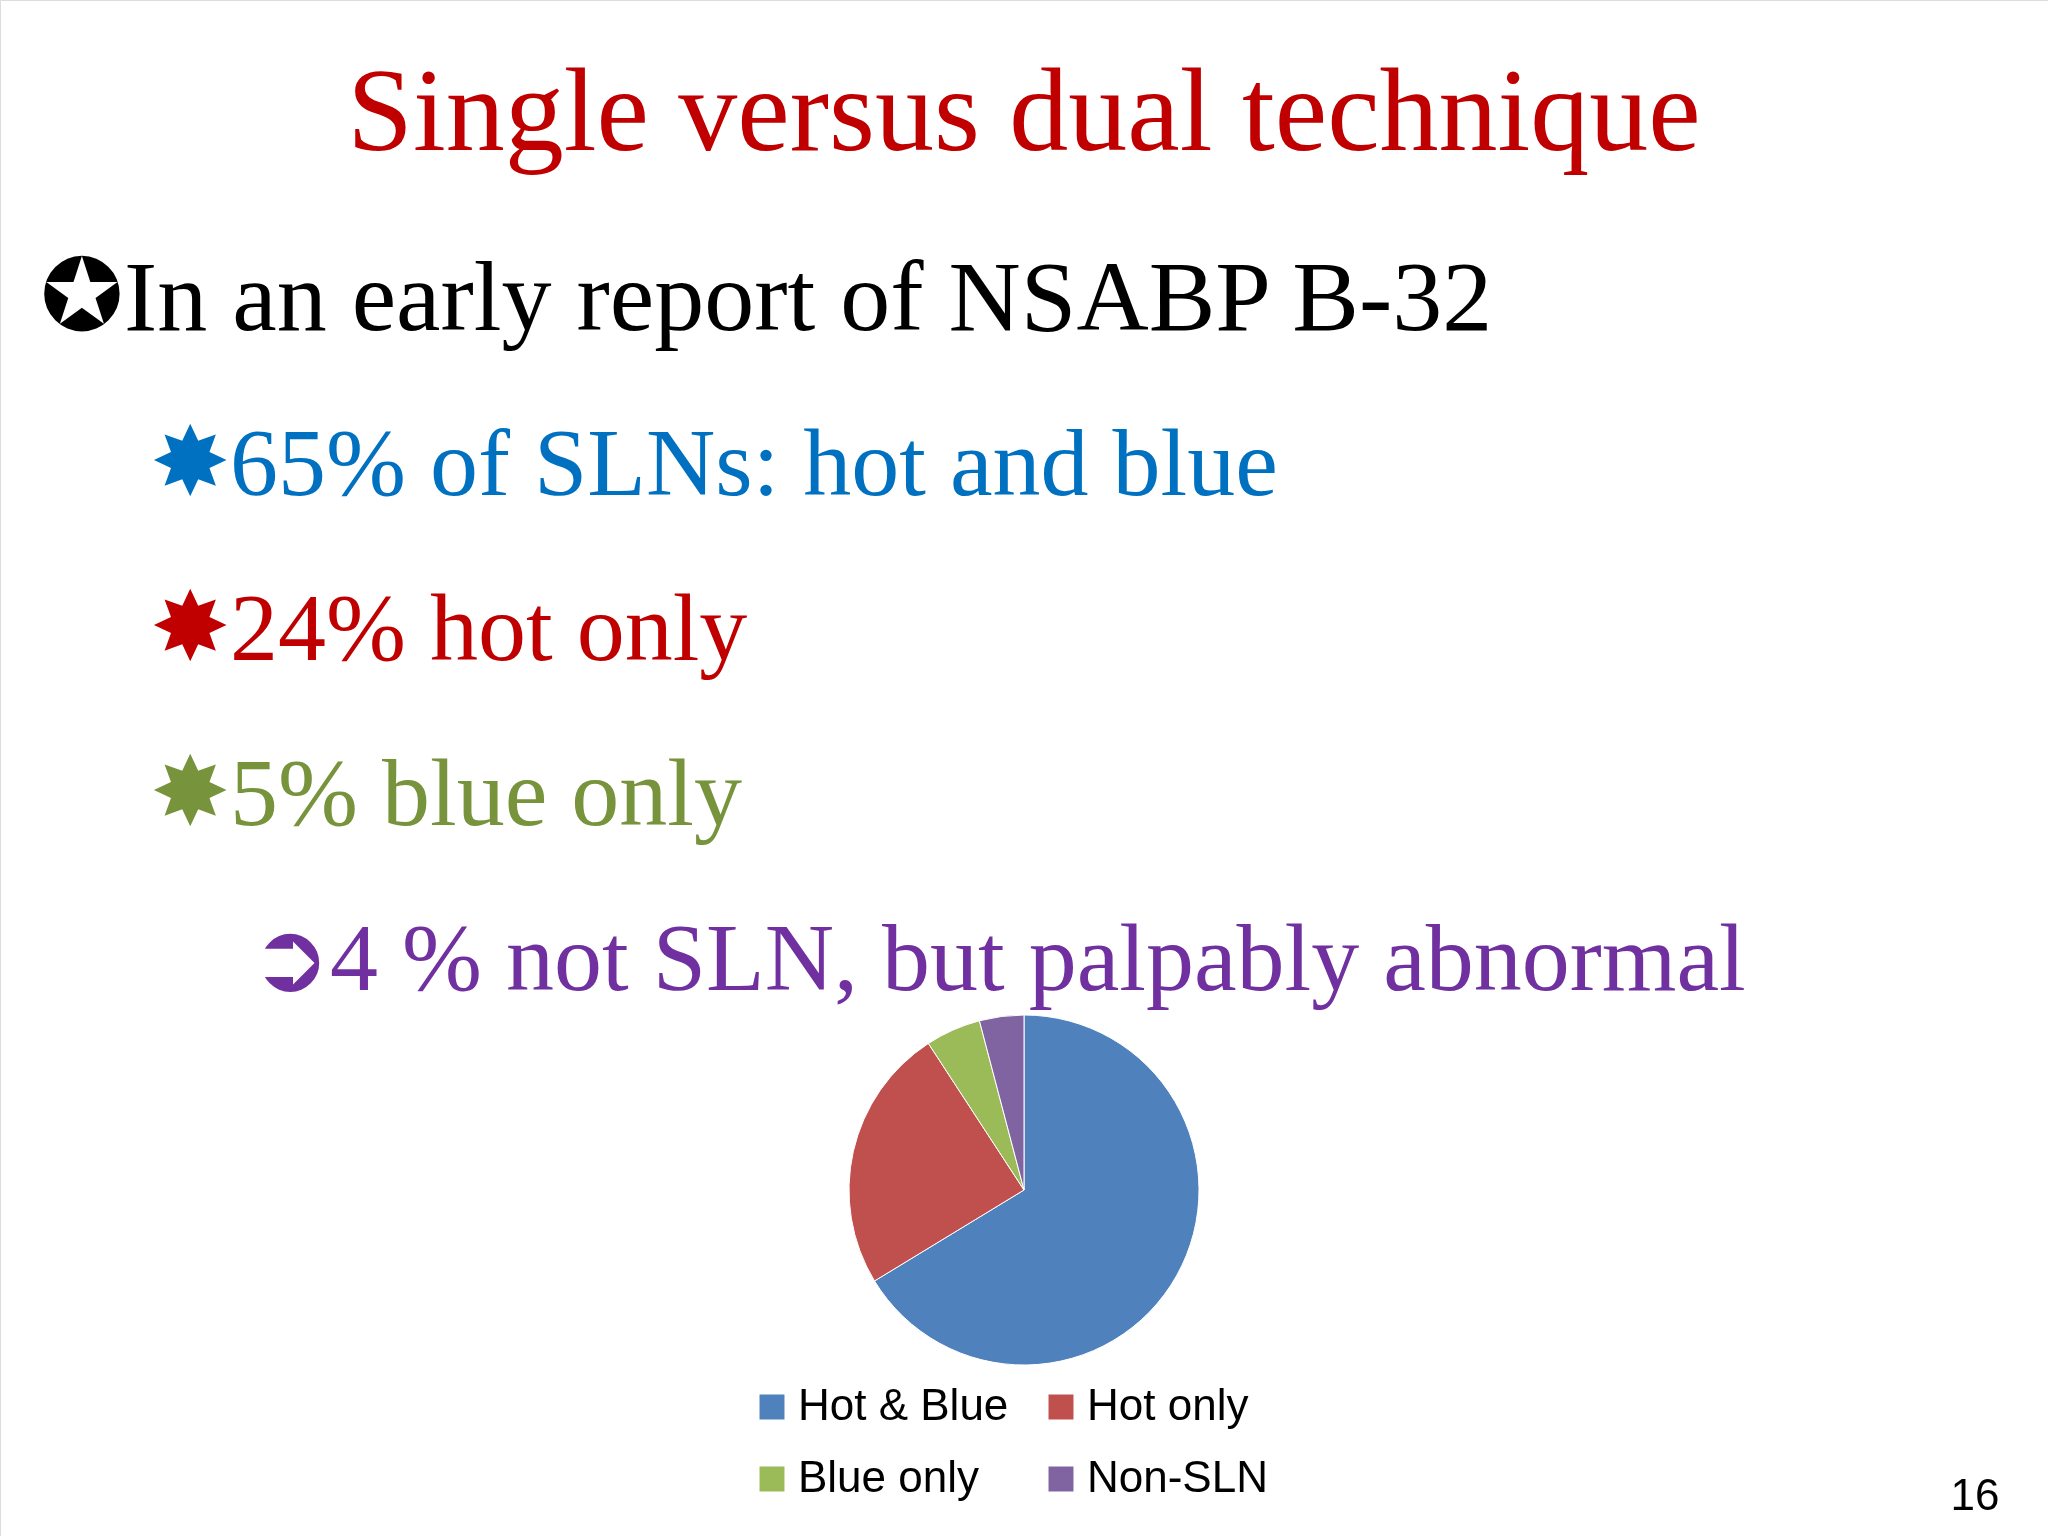  Describe the element at coordinates (1168, 1404) in the screenshot. I see `legend-label: Hot only` at that location.